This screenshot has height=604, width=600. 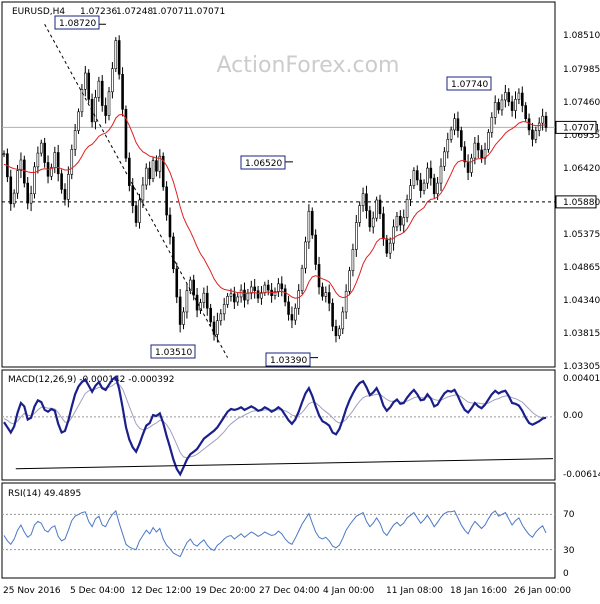 What do you see at coordinates (573, 416) in the screenshot?
I see `macd-tick-label: 0.00` at bounding box center [573, 416].